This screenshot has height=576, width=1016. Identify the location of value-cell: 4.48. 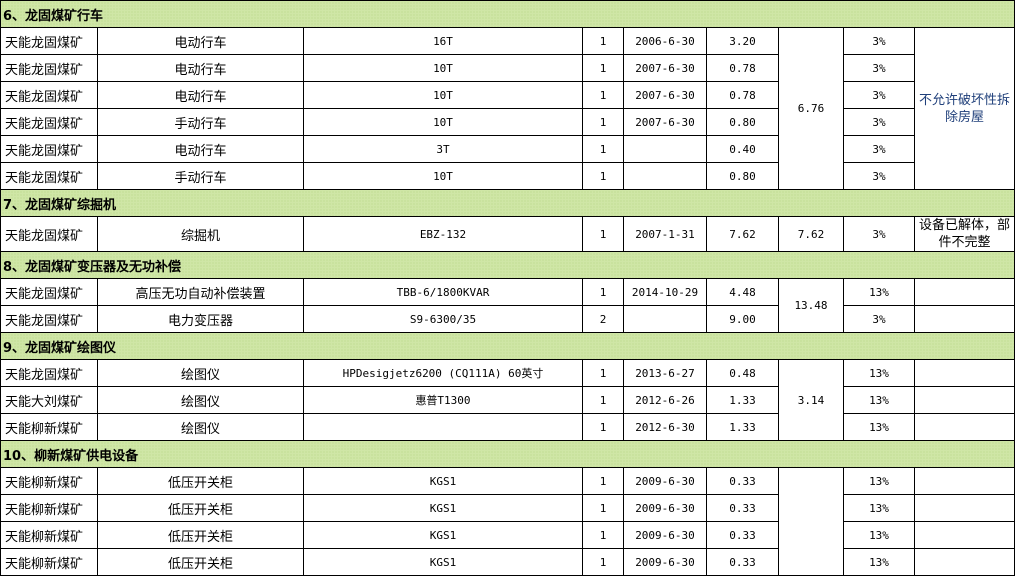
(742, 292).